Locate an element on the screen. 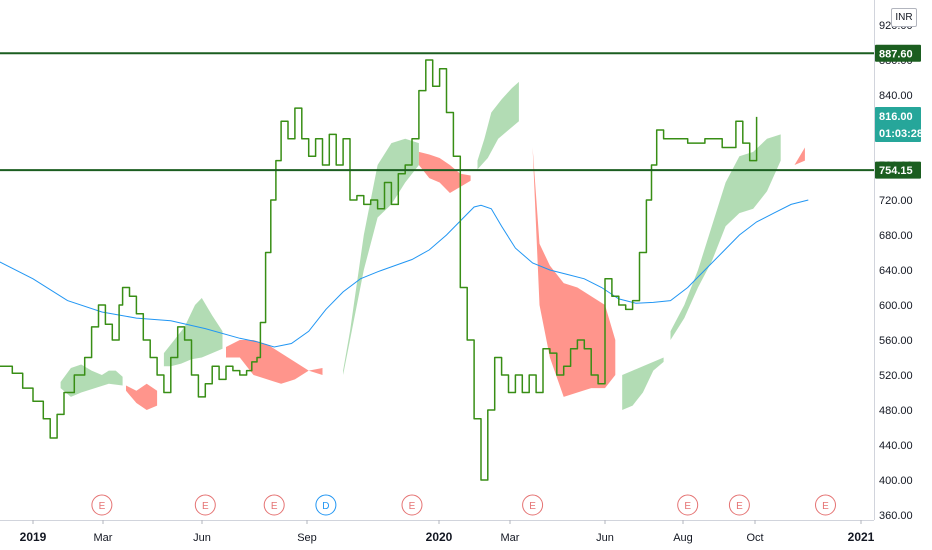 The height and width of the screenshot is (550, 932). x-tick-label: 2020 is located at coordinates (439, 537).